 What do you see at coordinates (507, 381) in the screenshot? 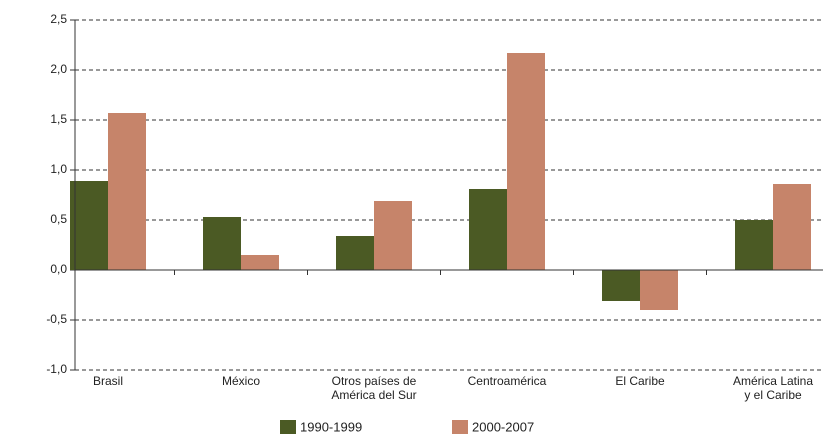
I see `x-tick-label: Centroamérica` at bounding box center [507, 381].